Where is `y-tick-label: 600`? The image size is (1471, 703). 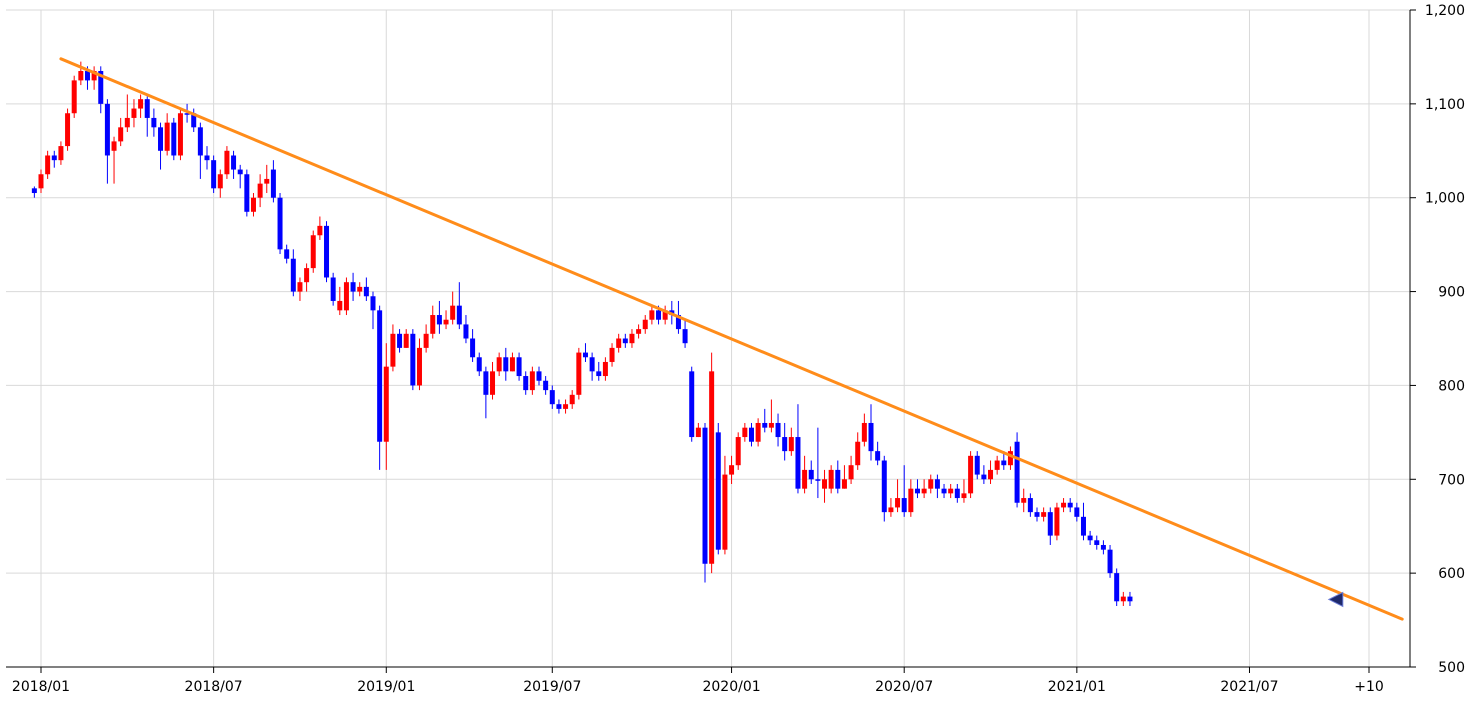
y-tick-label: 600 is located at coordinates (1451, 574).